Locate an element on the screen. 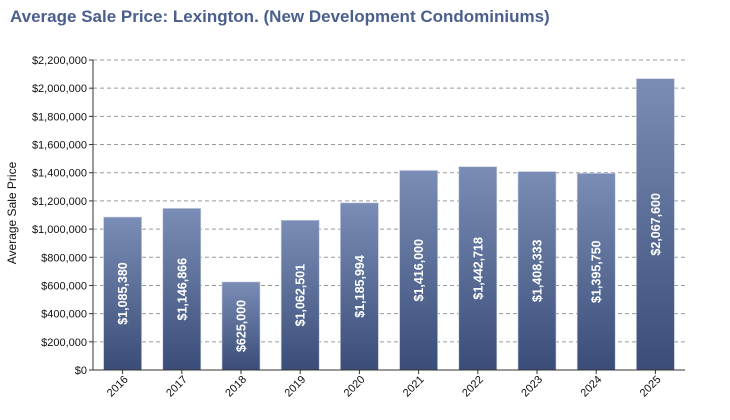 Image resolution: width=730 pixels, height=420 pixels. x-tick-label: 2024 is located at coordinates (592, 387).